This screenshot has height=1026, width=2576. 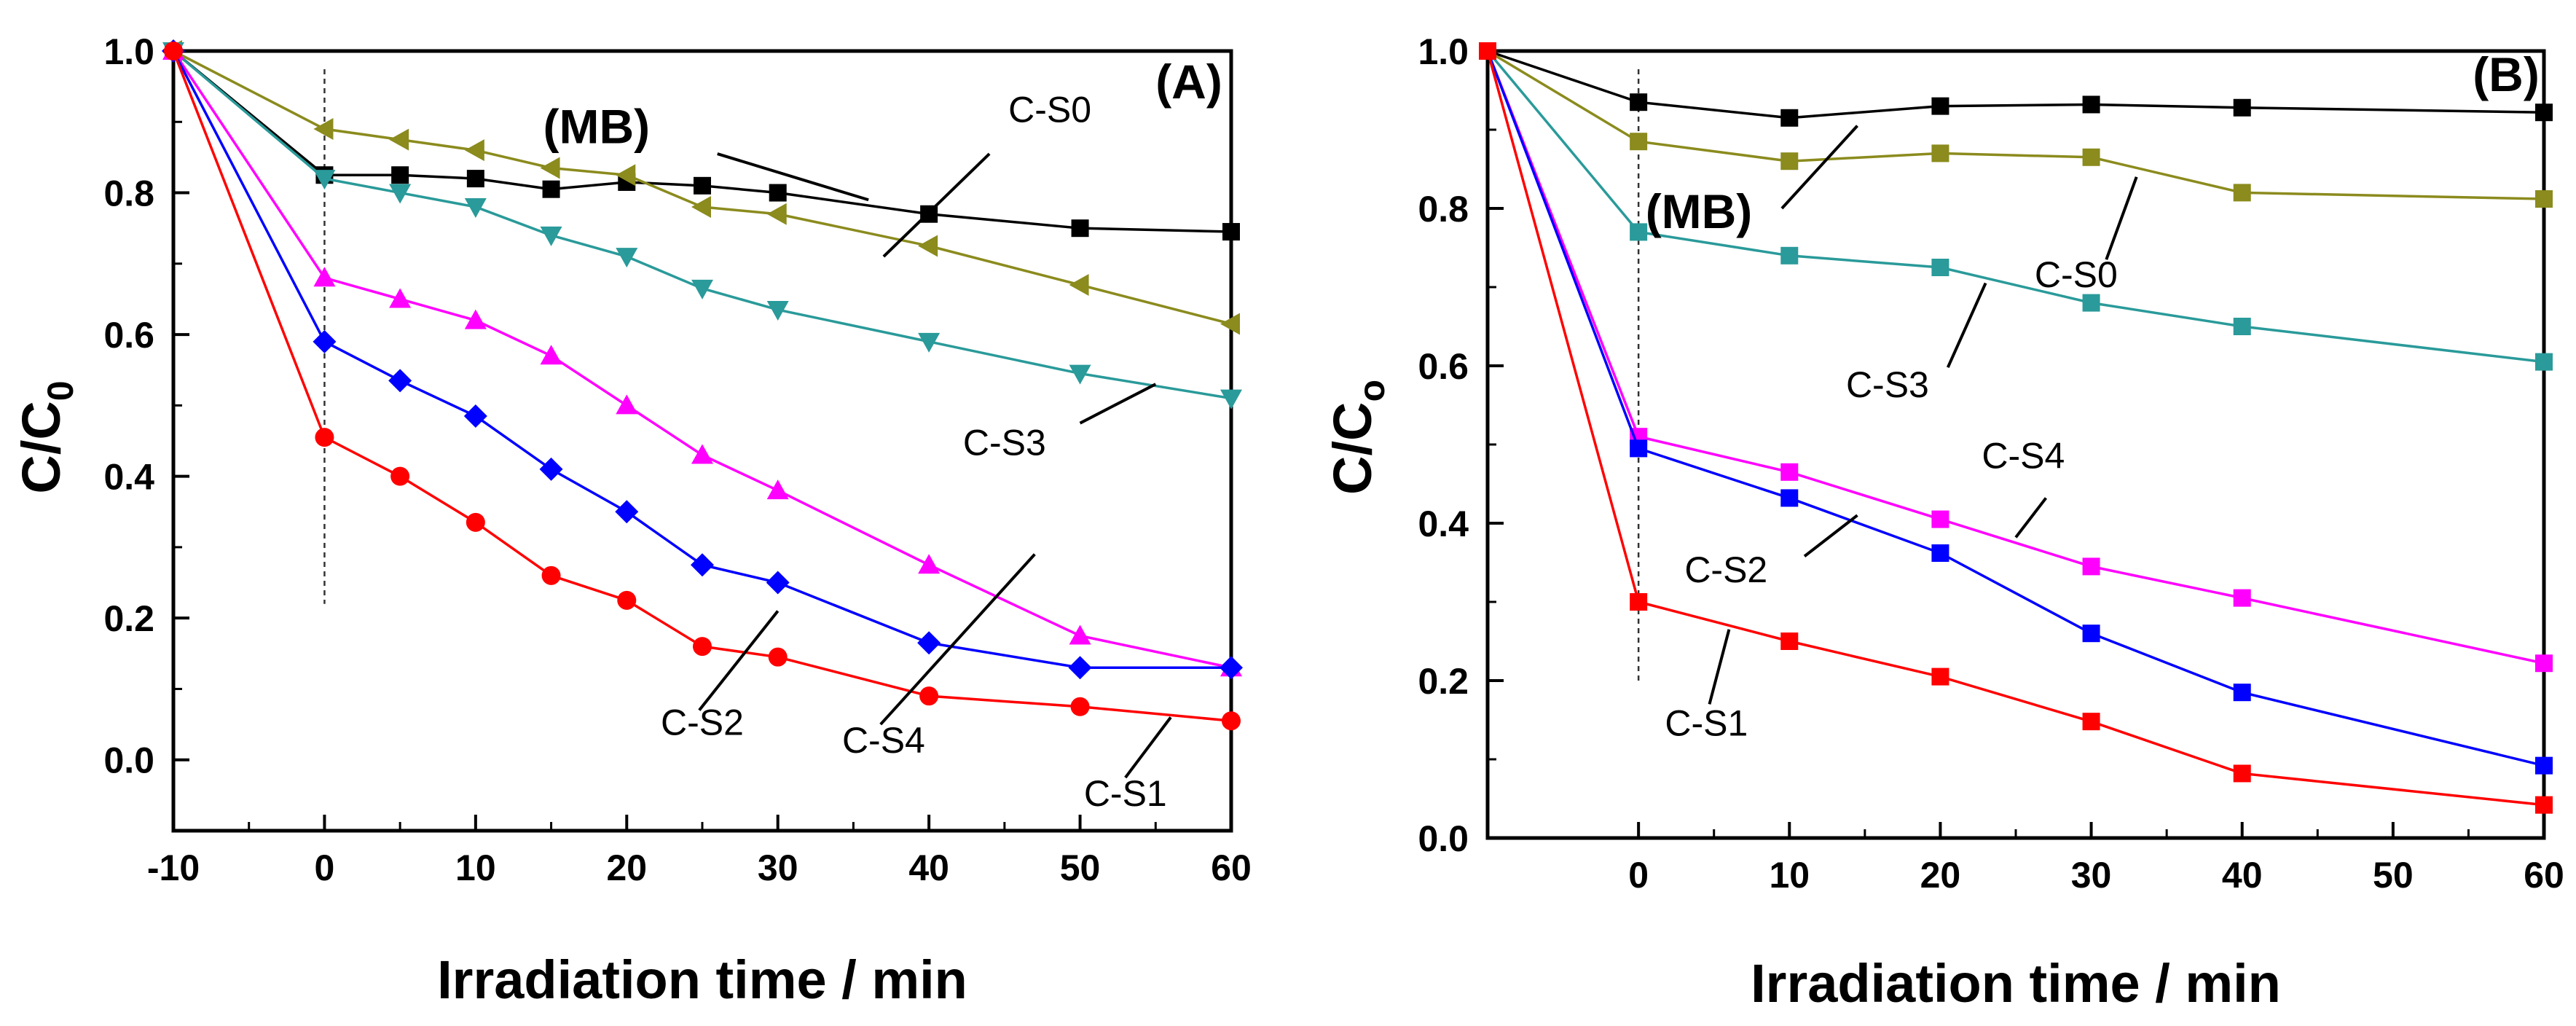 I want to click on panel-b-series-c-s0, so click(x=2016, y=125).